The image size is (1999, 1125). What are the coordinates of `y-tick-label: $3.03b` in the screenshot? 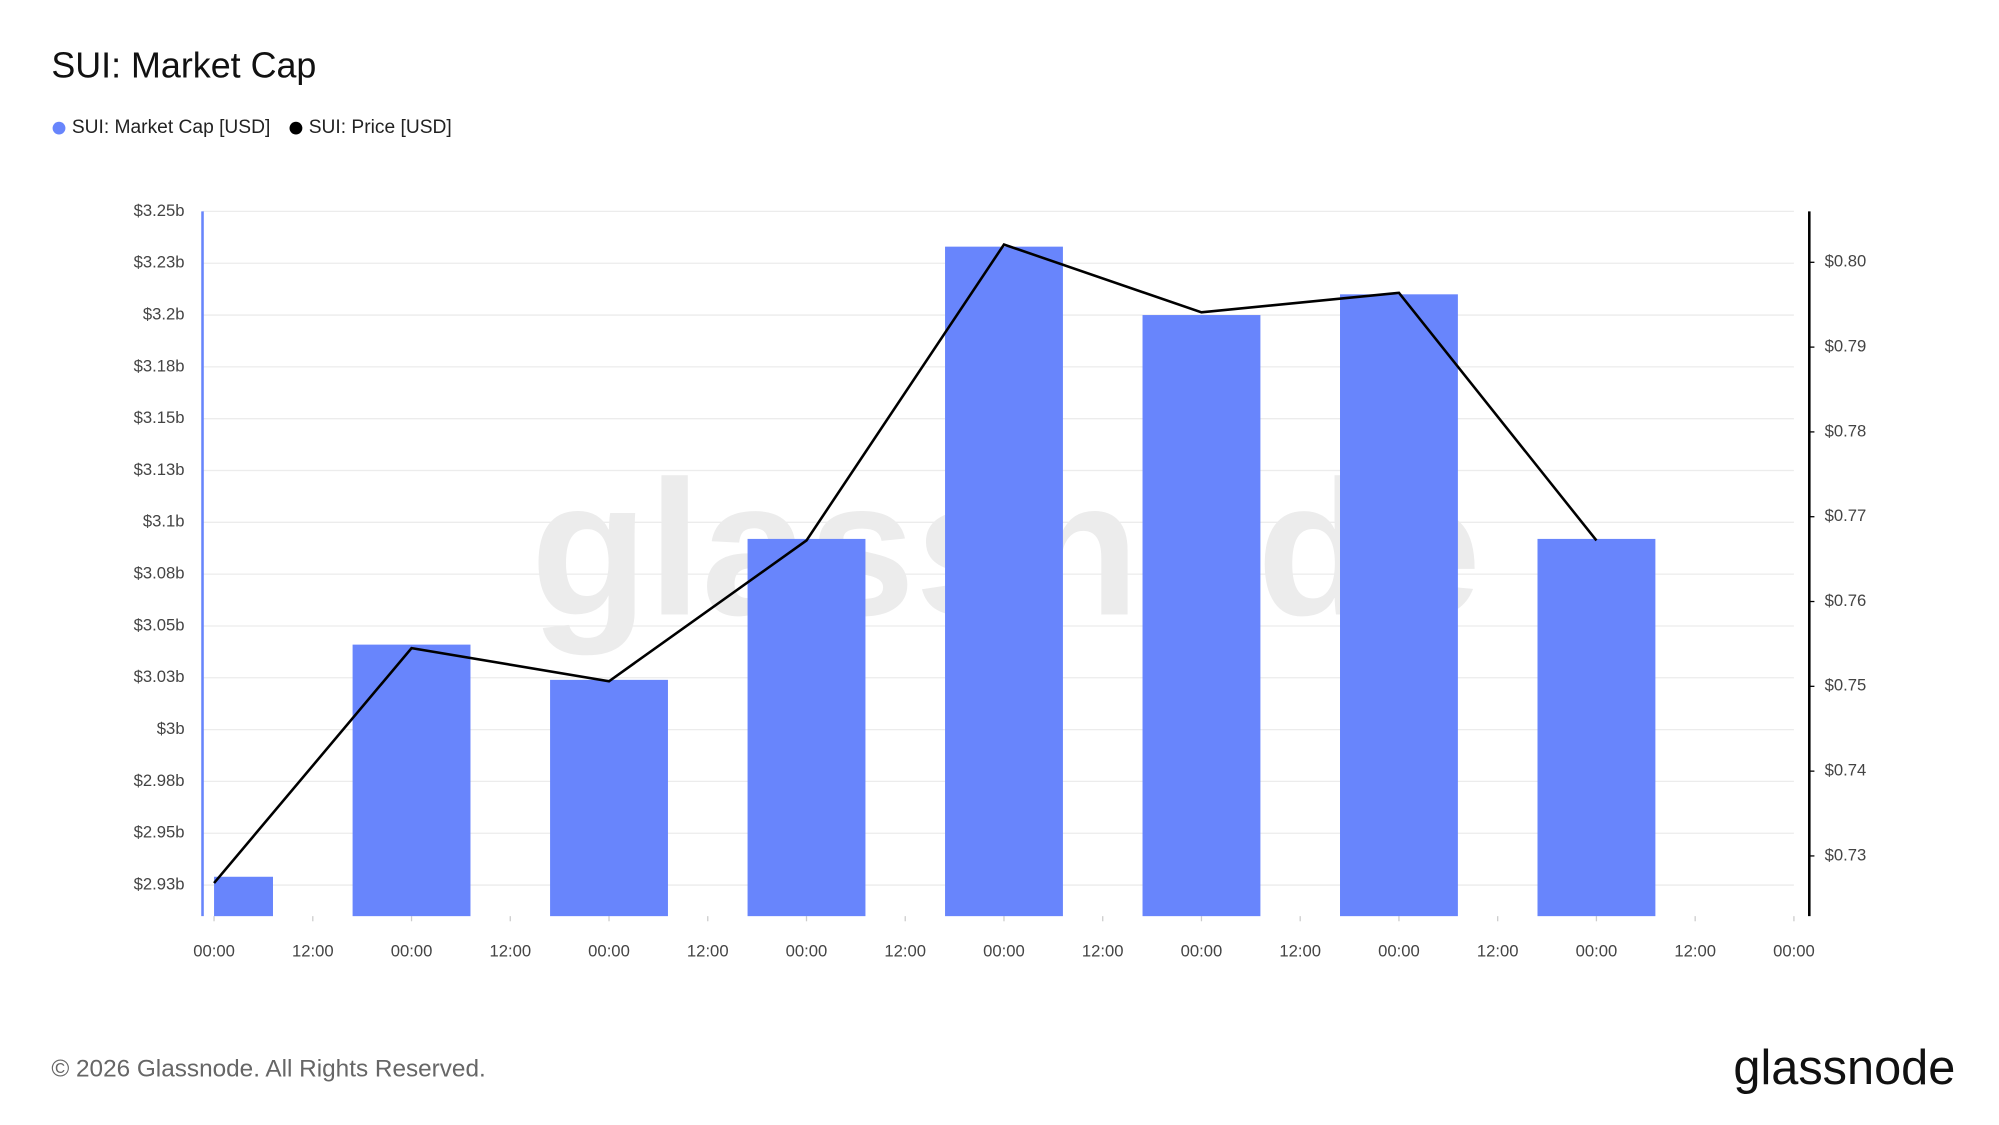 It's located at (159, 676).